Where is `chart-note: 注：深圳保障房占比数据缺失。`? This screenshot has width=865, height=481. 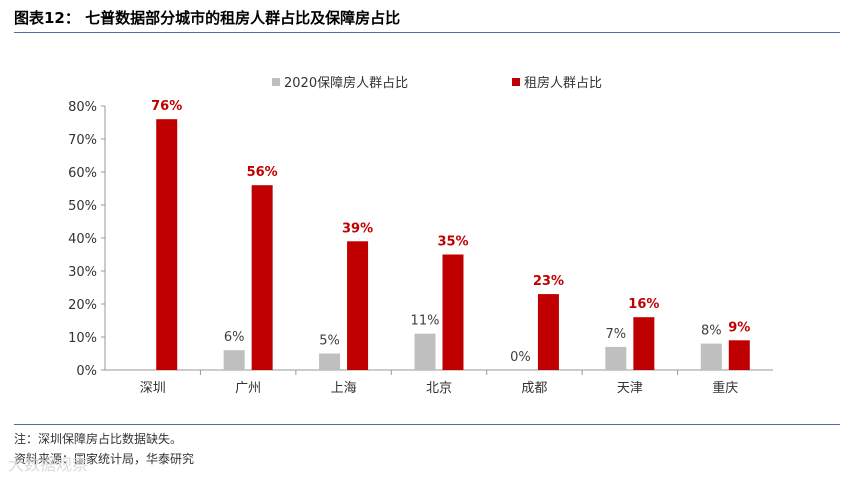 chart-note: 注：深圳保障房占比数据缺失。 is located at coordinates (98, 439).